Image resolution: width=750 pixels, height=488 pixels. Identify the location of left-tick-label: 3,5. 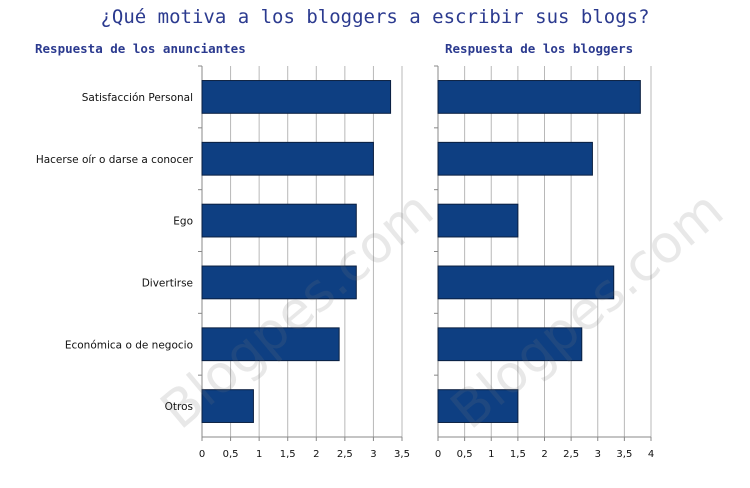
(402, 454).